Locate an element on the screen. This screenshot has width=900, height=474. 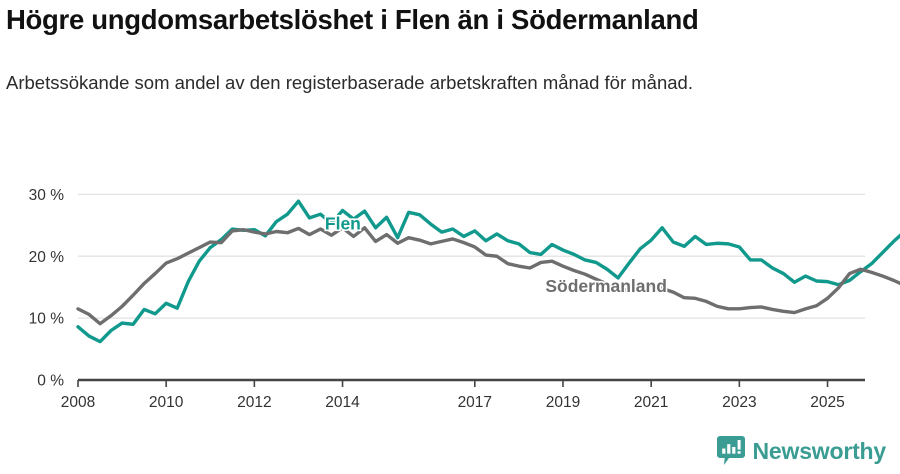
x-tick-label: 2017 is located at coordinates (475, 402).